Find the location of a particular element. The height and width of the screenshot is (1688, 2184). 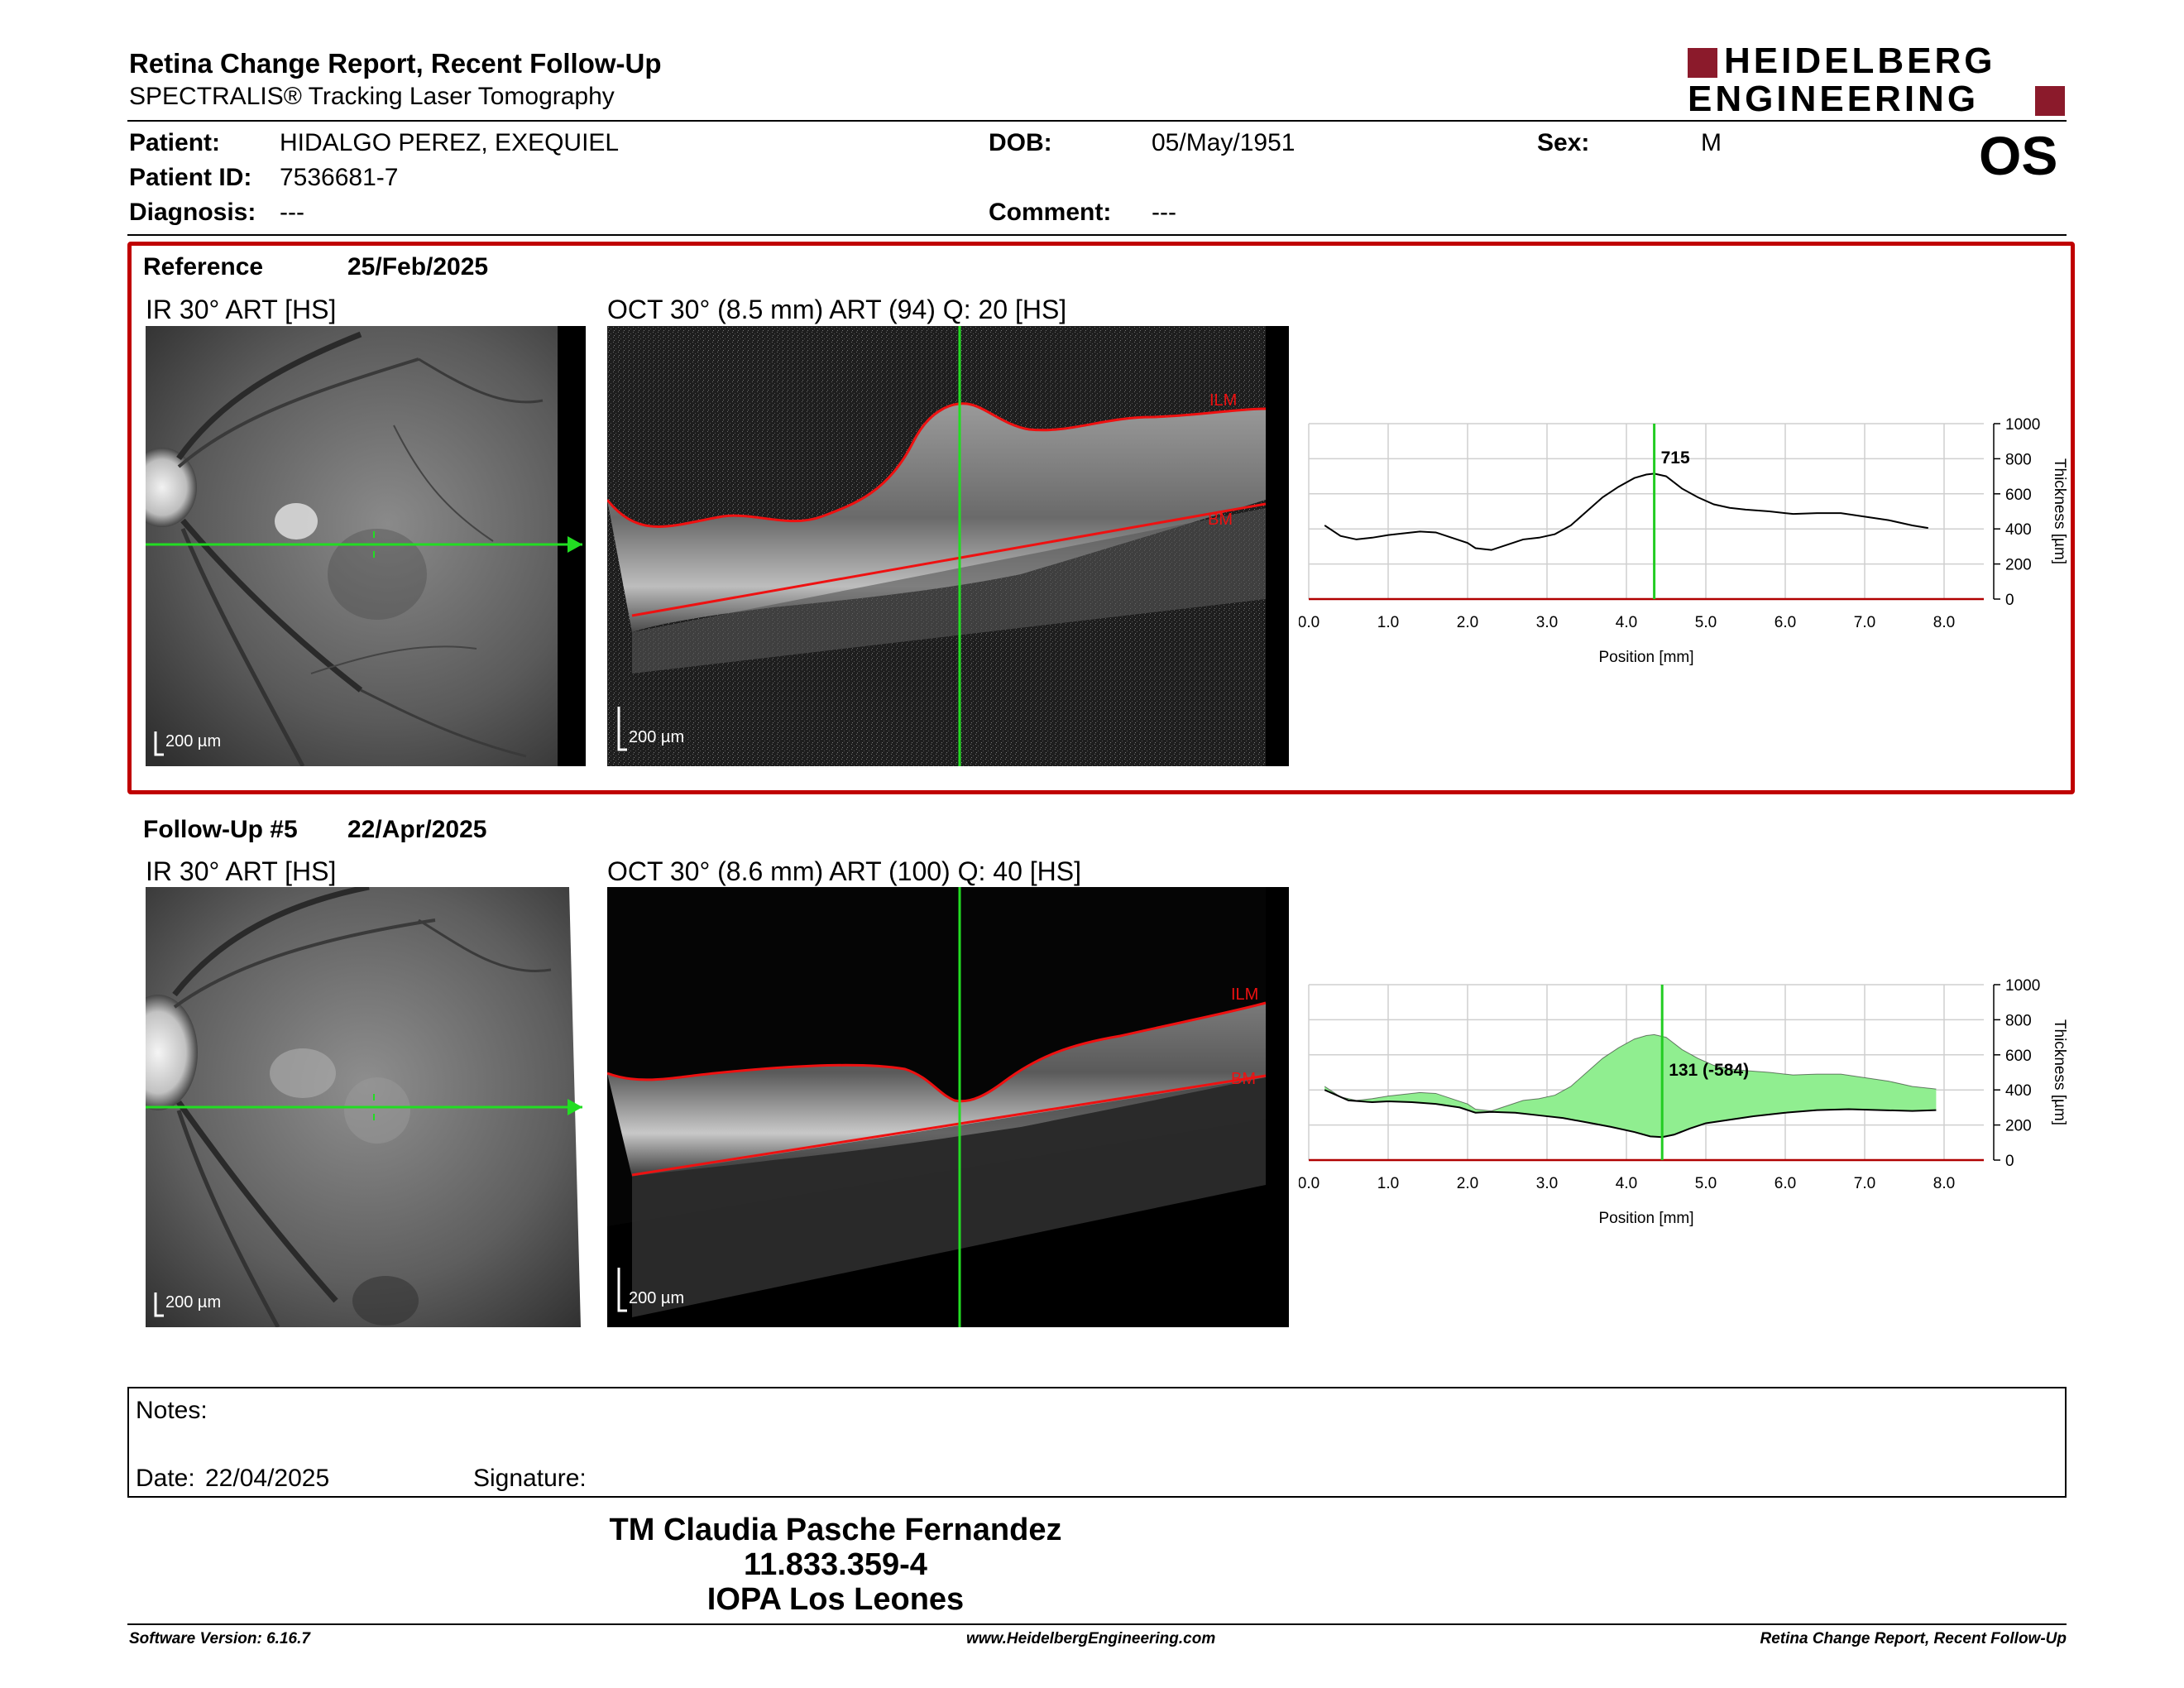

marker-annotation: 131 (-584) is located at coordinates (1709, 1070).